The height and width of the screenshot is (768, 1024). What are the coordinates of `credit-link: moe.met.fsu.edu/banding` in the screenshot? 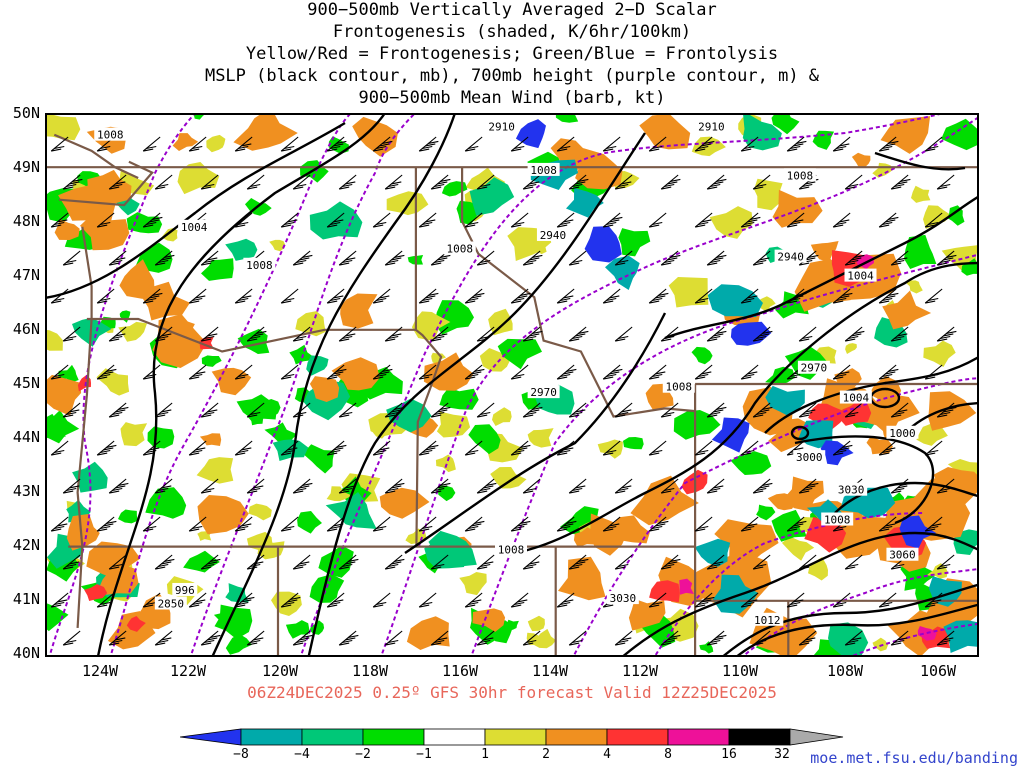 It's located at (914, 758).